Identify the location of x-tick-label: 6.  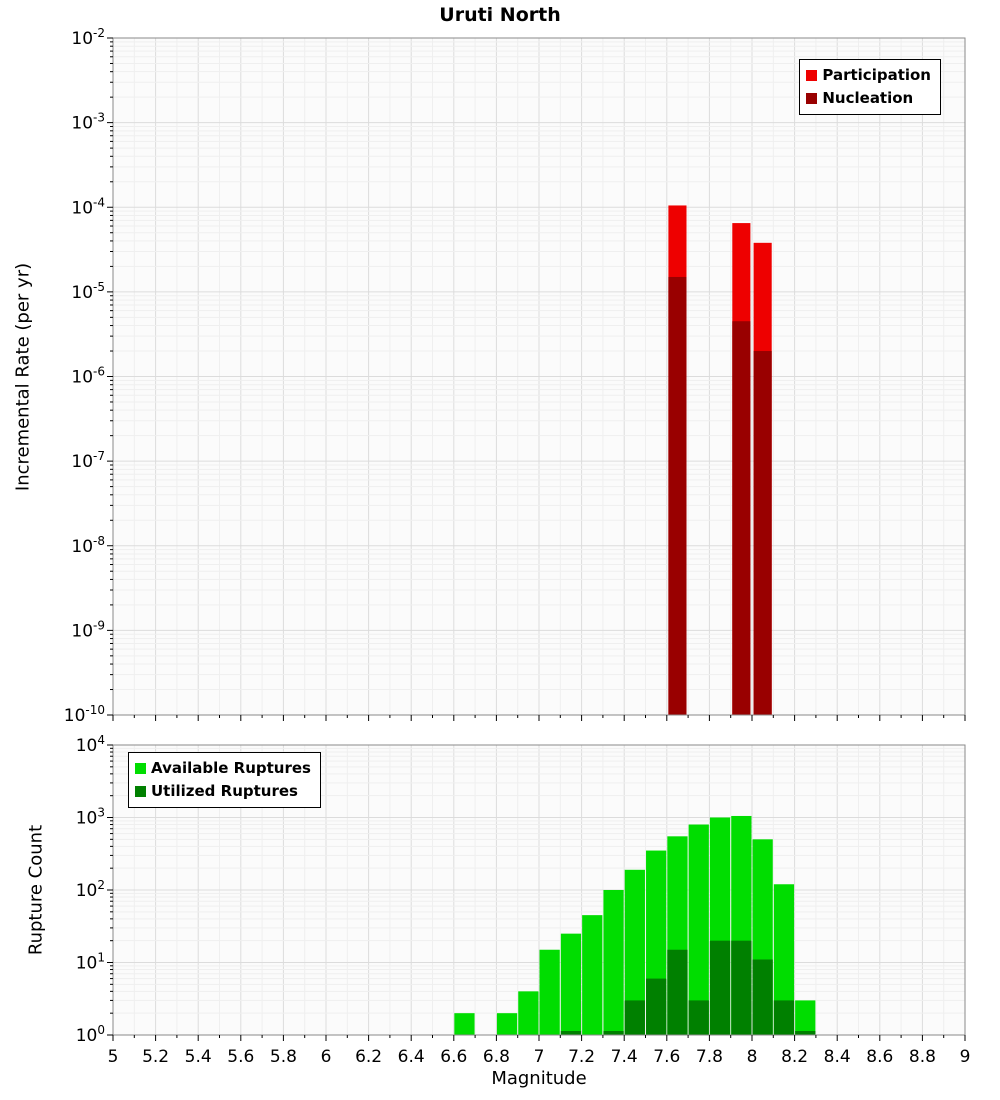
(326, 1057).